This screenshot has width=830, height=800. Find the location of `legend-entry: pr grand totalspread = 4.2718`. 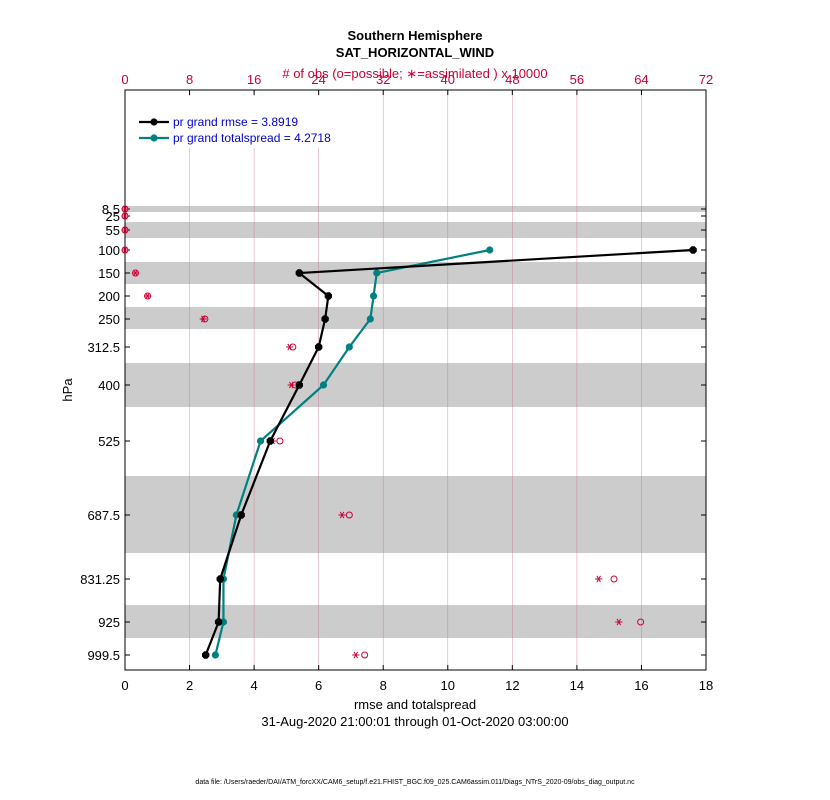

legend-entry: pr grand totalspread = 4.2718 is located at coordinates (252, 138).